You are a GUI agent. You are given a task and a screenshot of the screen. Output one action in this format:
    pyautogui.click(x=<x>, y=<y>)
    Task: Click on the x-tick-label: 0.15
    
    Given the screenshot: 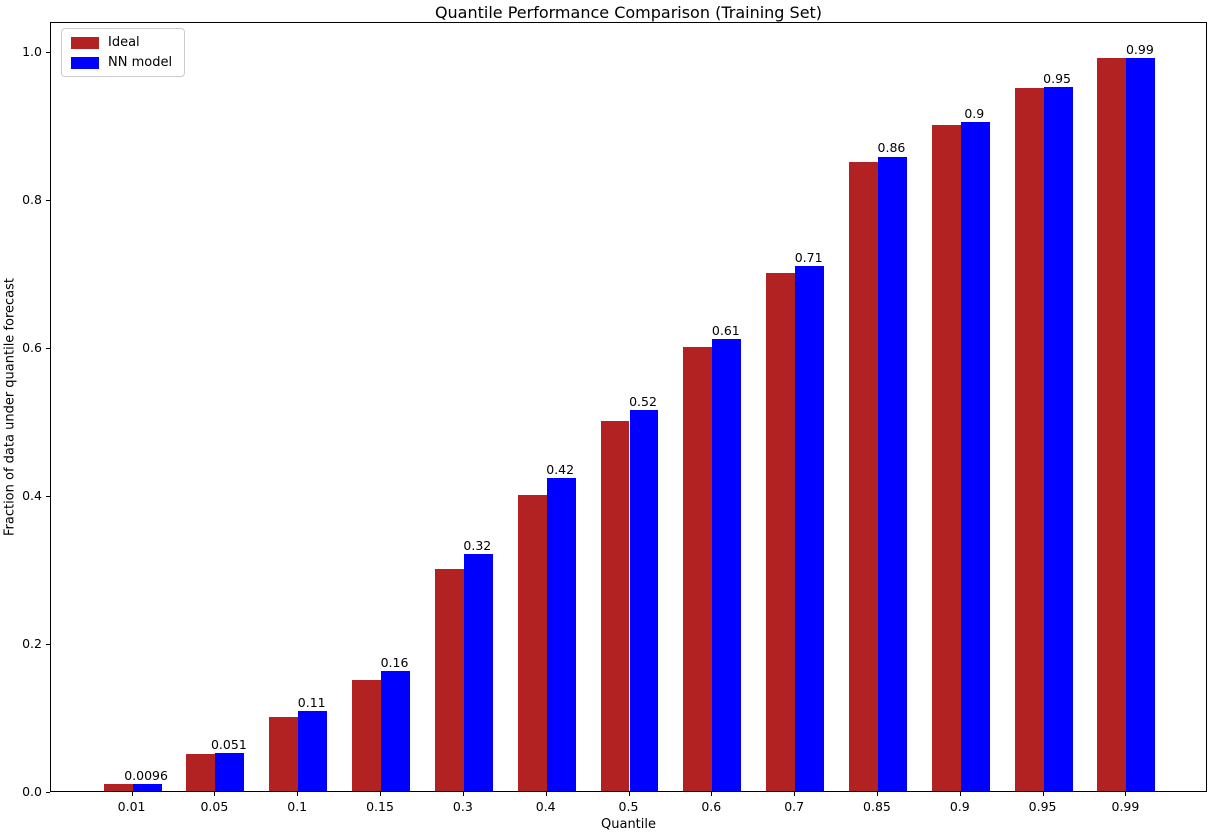 What is the action you would take?
    pyautogui.click(x=380, y=806)
    